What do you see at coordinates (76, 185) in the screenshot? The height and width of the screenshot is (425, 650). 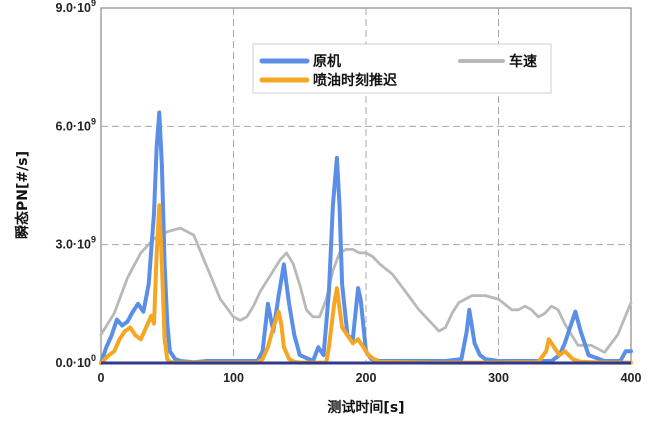 I see `y-tick-labels: 0.0·100 3.0·10⁹ 6.0·10⁹ 9.0·10⁹` at bounding box center [76, 185].